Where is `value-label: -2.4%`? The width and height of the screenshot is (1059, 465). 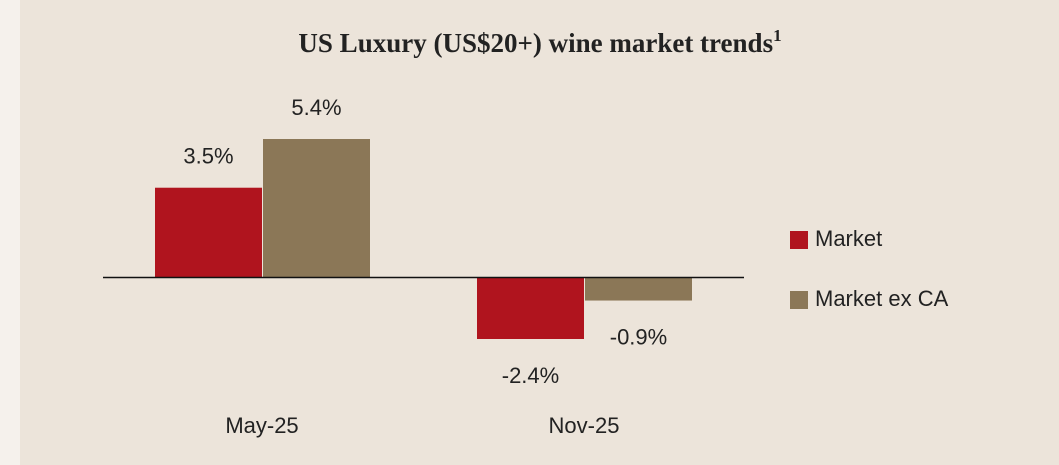
value-label: -2.4% is located at coordinates (530, 375).